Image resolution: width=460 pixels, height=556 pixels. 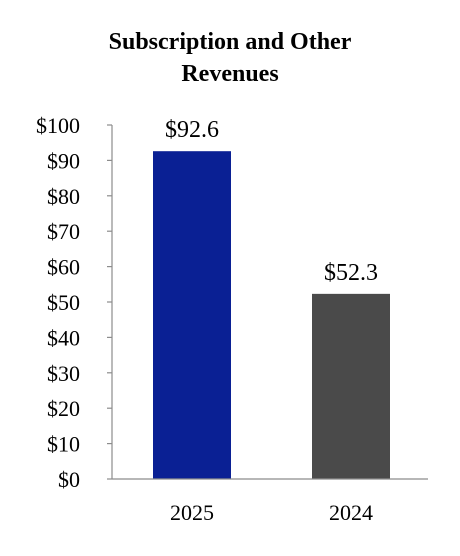 What do you see at coordinates (63, 267) in the screenshot?
I see `y-tick-label: $60` at bounding box center [63, 267].